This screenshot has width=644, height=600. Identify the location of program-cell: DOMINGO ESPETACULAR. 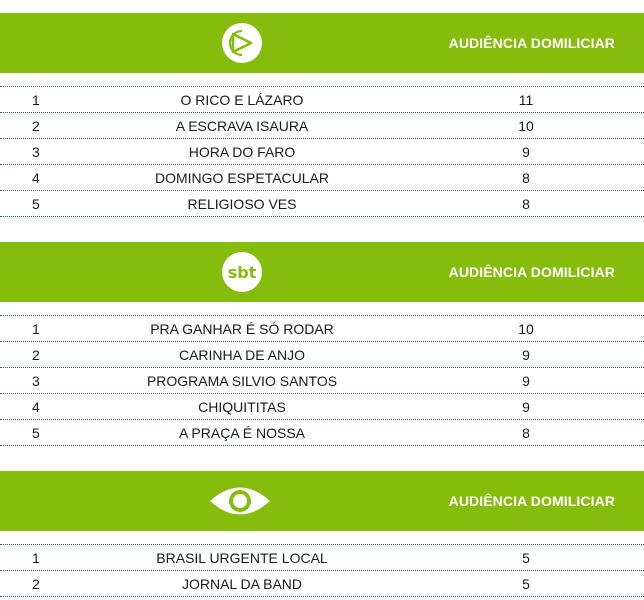
(242, 178).